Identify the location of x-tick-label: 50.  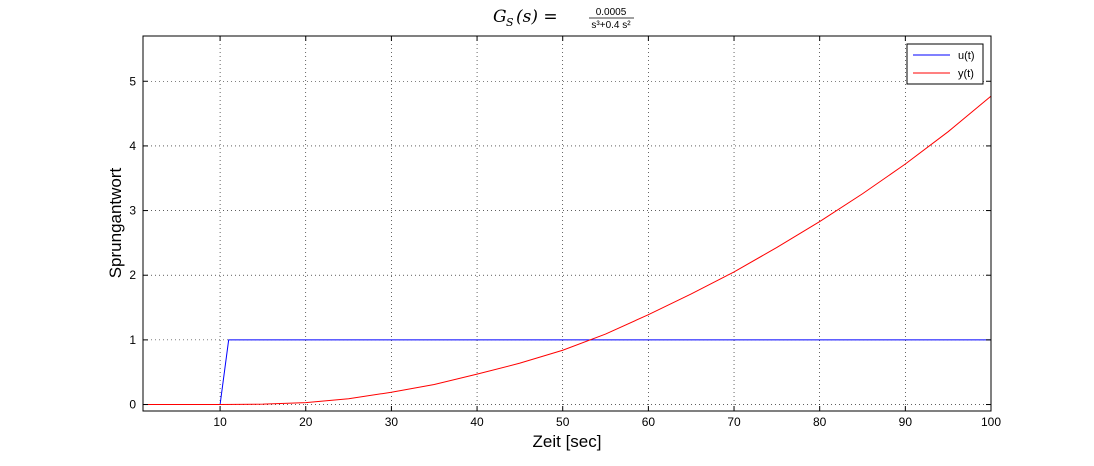
(563, 422).